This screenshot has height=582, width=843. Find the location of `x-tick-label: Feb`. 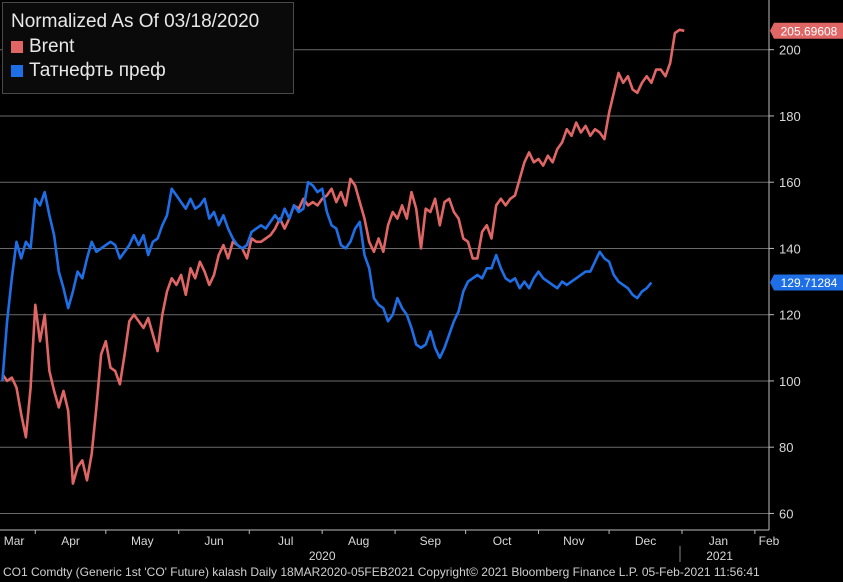

x-tick-label: Feb is located at coordinates (769, 541).